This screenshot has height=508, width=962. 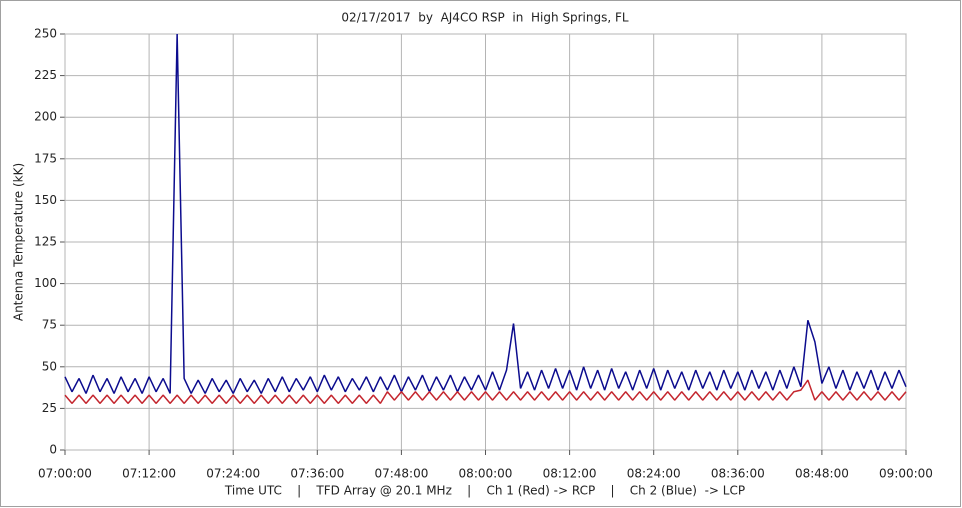 I want to click on y-tick-label: 150, so click(x=45, y=200).